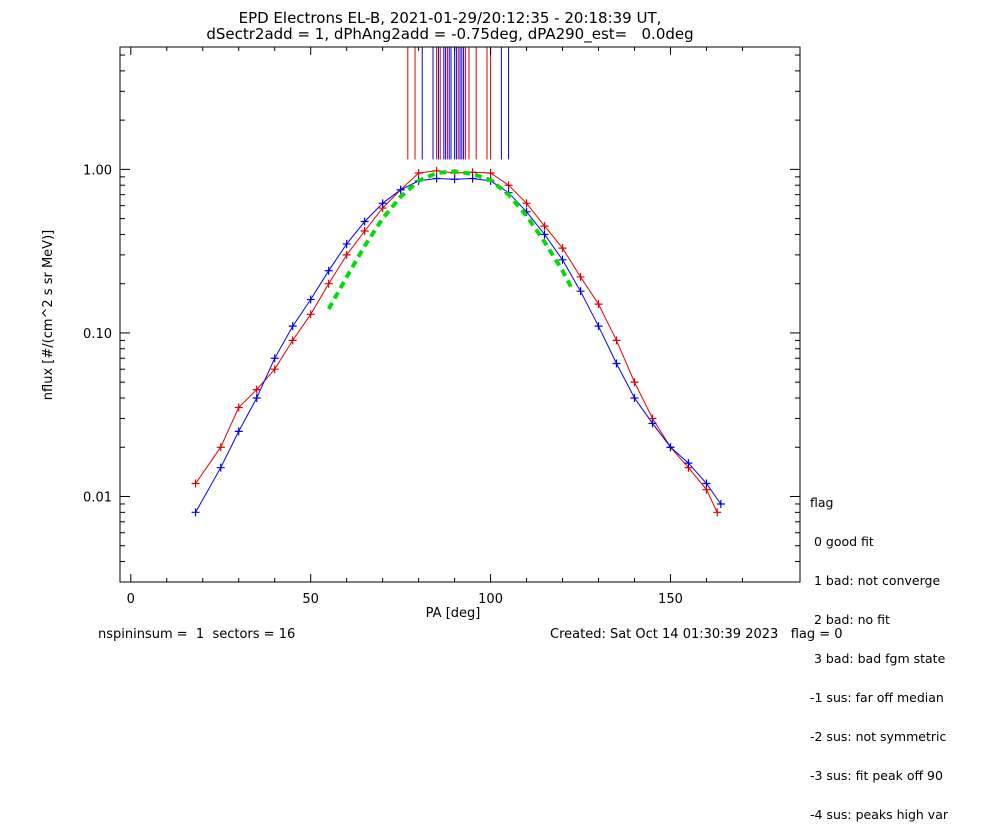 Image resolution: width=1000 pixels, height=834 pixels. What do you see at coordinates (310, 599) in the screenshot?
I see `x-tick-label: 50` at bounding box center [310, 599].